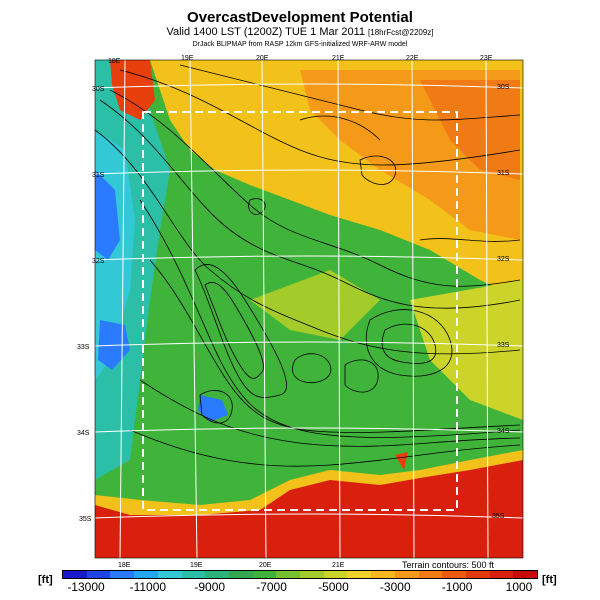  Describe the element at coordinates (503, 431) in the screenshot. I see `lat-label-right: 34S` at that location.